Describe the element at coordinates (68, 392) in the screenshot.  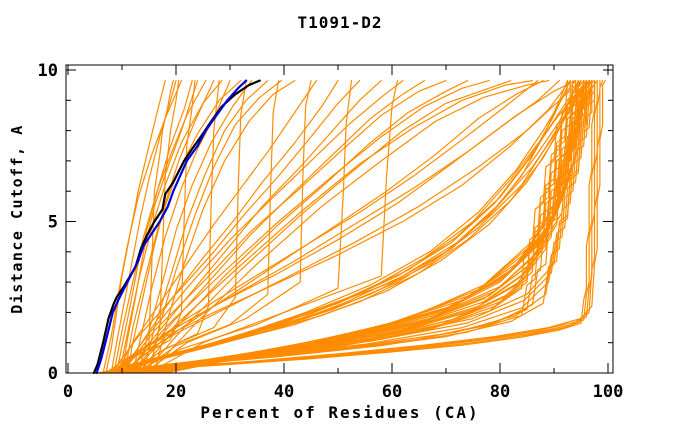
I see `x-tick-label: 0` at that location.